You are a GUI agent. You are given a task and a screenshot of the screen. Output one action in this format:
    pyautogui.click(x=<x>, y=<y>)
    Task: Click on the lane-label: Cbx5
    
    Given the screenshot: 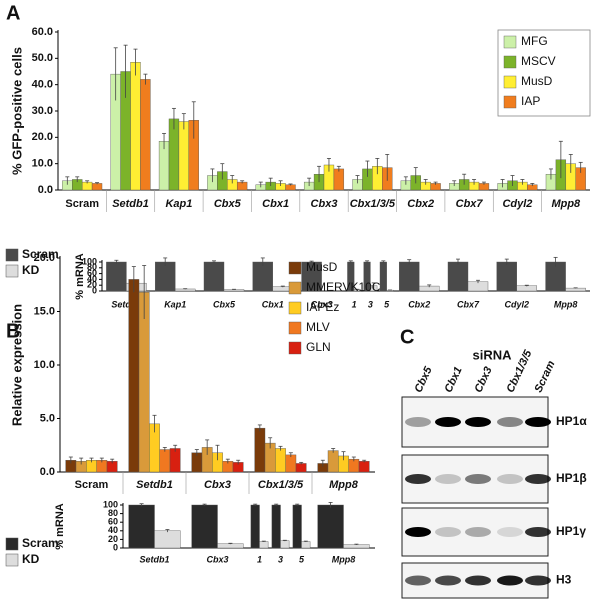 What is the action you would take?
    pyautogui.click(x=423, y=379)
    